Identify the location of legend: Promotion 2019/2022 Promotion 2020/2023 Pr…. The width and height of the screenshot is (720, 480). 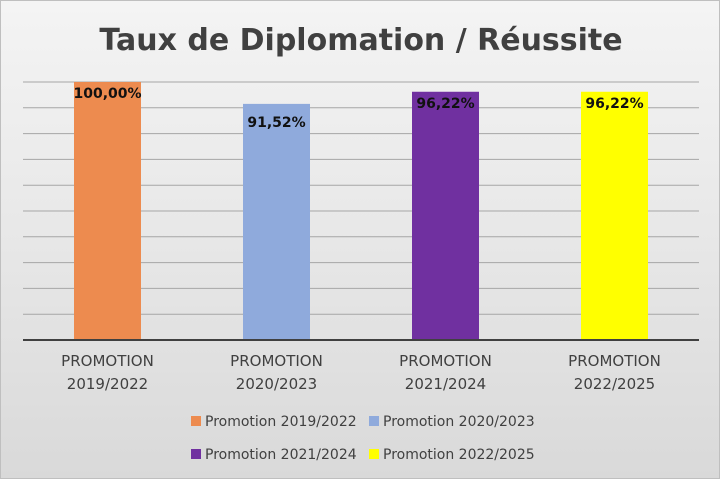
(363, 438).